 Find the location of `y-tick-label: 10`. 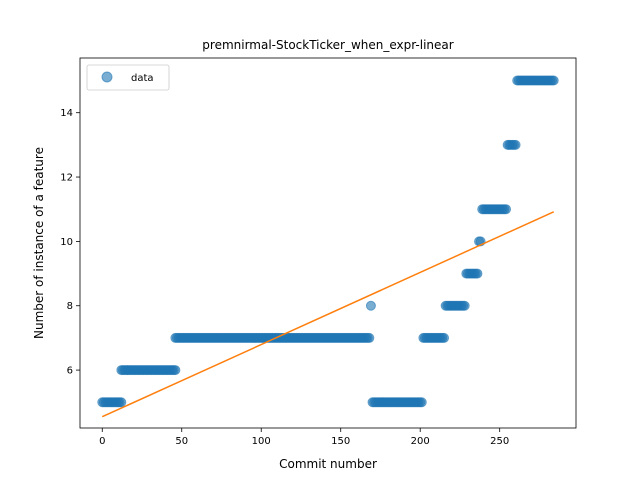

y-tick-label: 10 is located at coordinates (66, 242).